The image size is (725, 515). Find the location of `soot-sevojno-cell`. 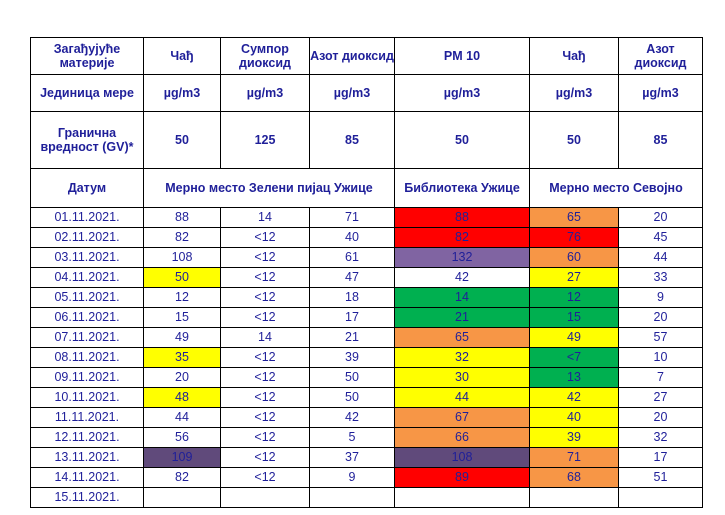

soot-sevojno-cell is located at coordinates (574, 497).